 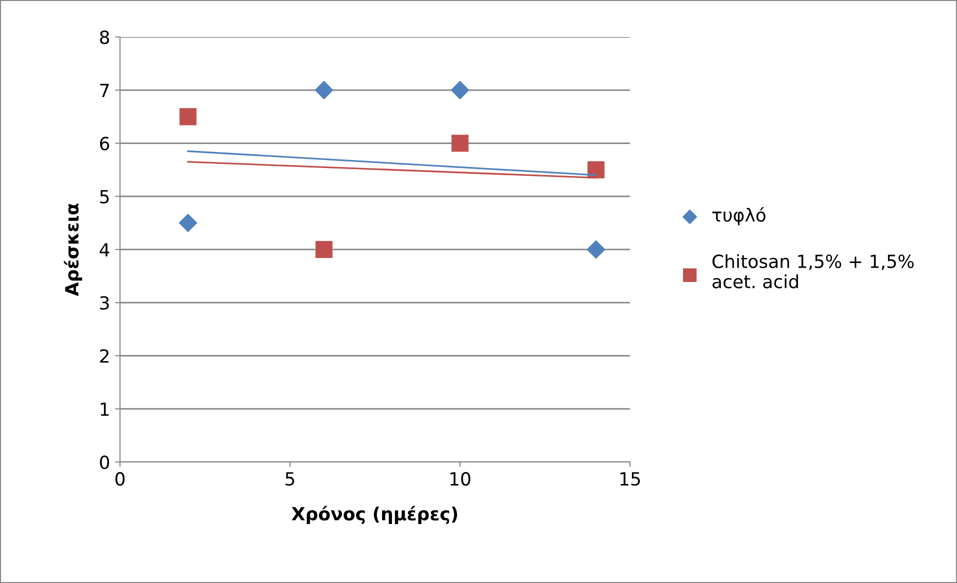 What do you see at coordinates (120, 479) in the screenshot?
I see `x-tick-label: 0` at bounding box center [120, 479].